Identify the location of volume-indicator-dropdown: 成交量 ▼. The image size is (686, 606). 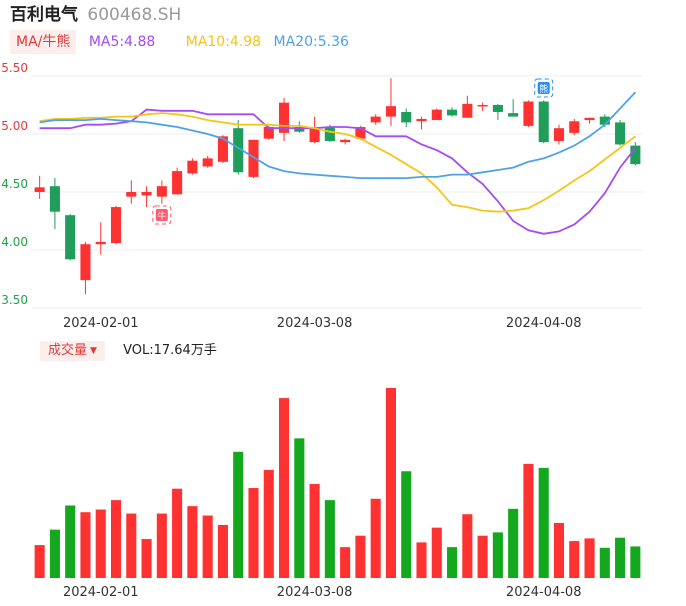
(72, 351).